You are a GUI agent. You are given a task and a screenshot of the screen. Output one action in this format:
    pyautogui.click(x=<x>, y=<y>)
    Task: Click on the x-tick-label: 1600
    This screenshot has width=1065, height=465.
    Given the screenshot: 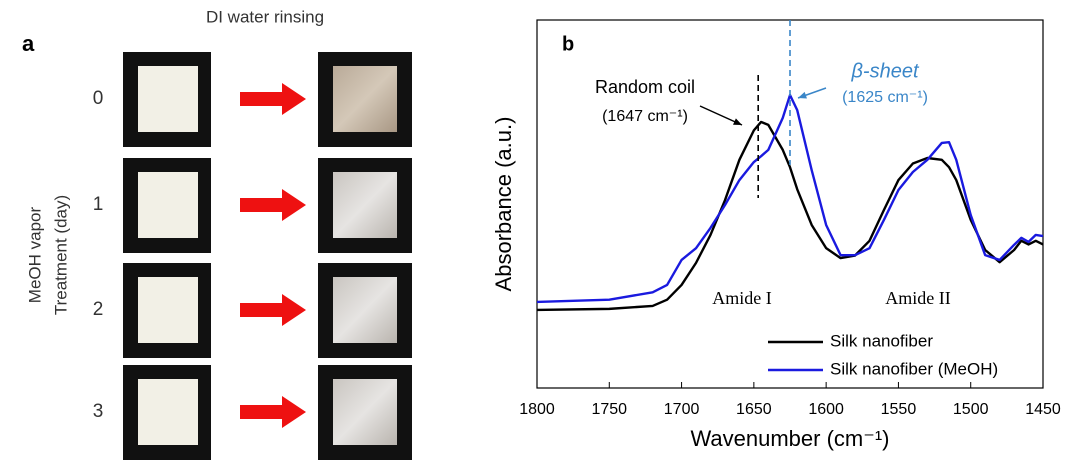 What is the action you would take?
    pyautogui.click(x=826, y=409)
    